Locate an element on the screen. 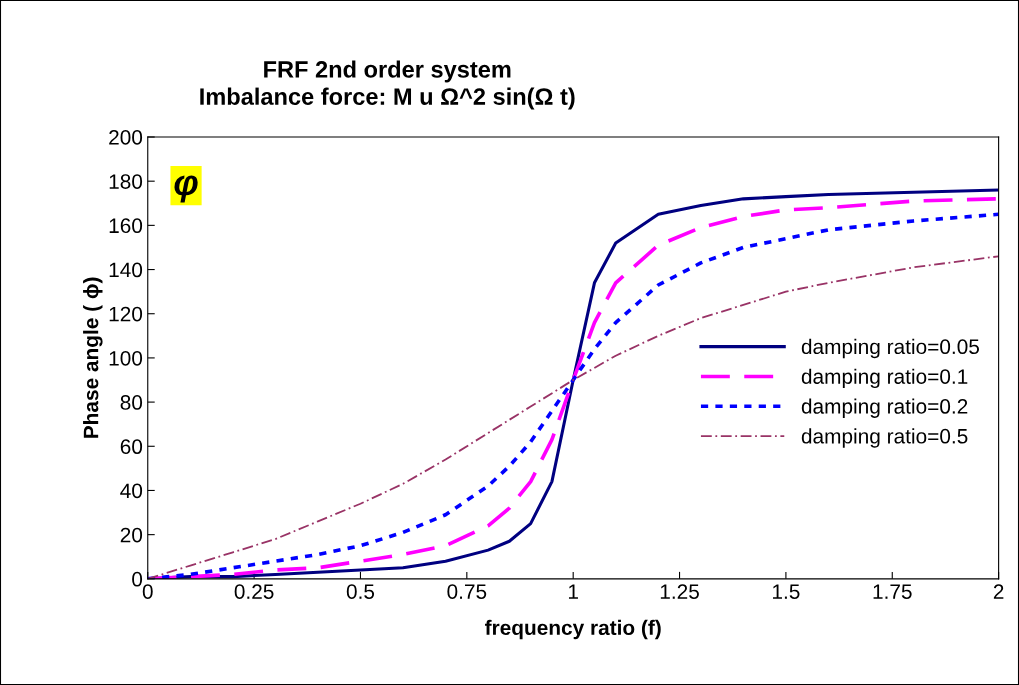 This screenshot has width=1019, height=685. y-tick-label: 80 is located at coordinates (131, 402).